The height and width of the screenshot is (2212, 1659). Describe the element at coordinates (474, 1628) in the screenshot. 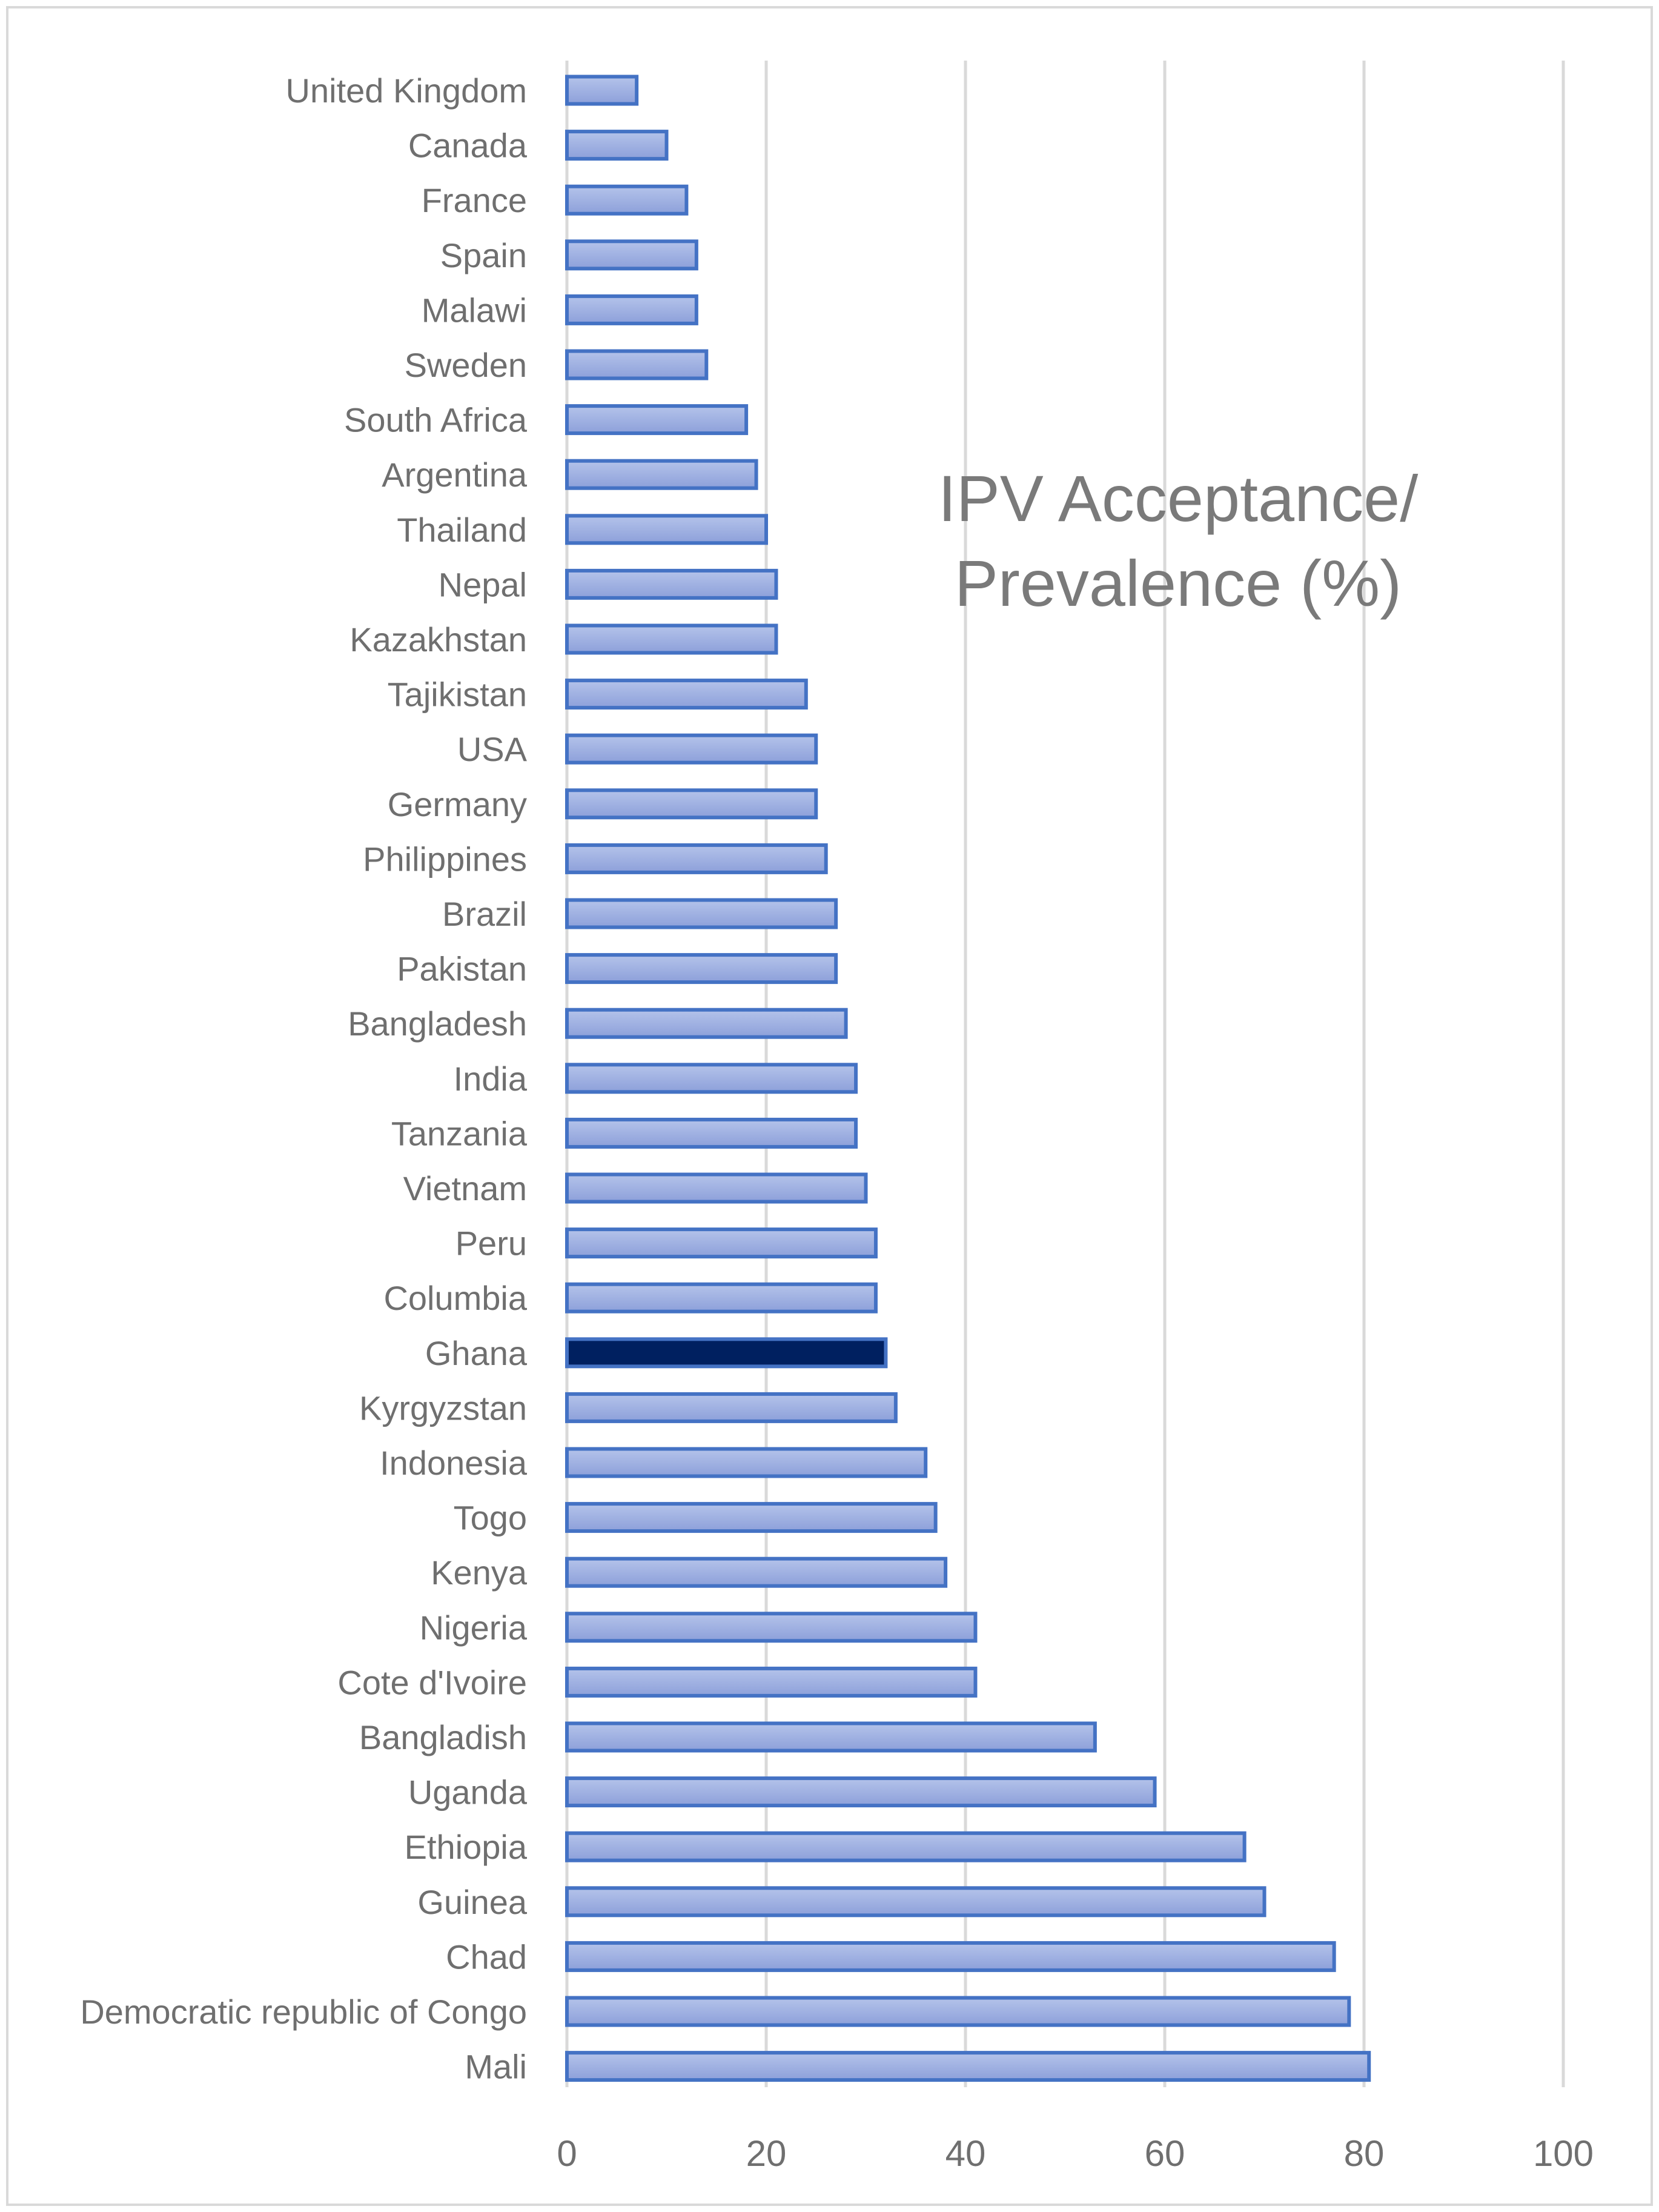

I see `category-label: Nigeria` at that location.